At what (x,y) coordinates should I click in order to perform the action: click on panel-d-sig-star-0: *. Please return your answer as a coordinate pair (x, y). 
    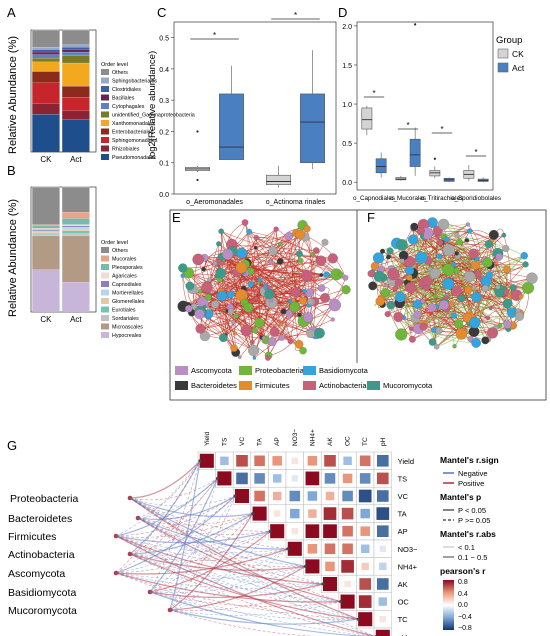
    Looking at the image, I should click on (373, 93).